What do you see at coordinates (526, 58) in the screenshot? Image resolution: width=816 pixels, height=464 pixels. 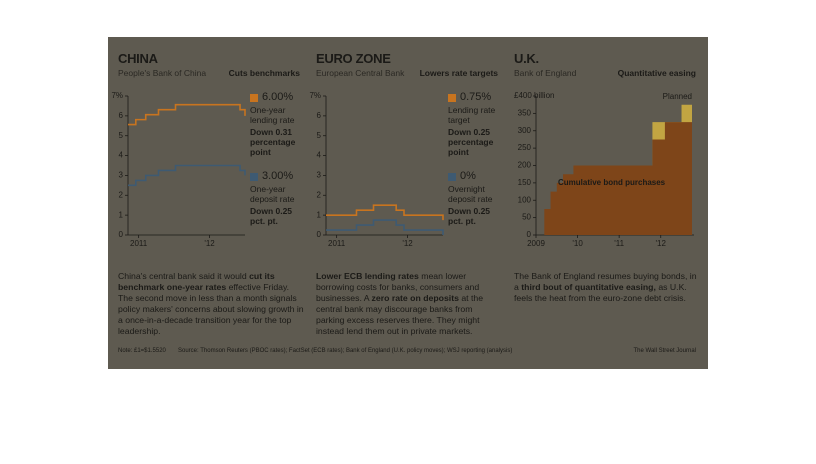 I see `chart-title: U.K.` at bounding box center [526, 58].